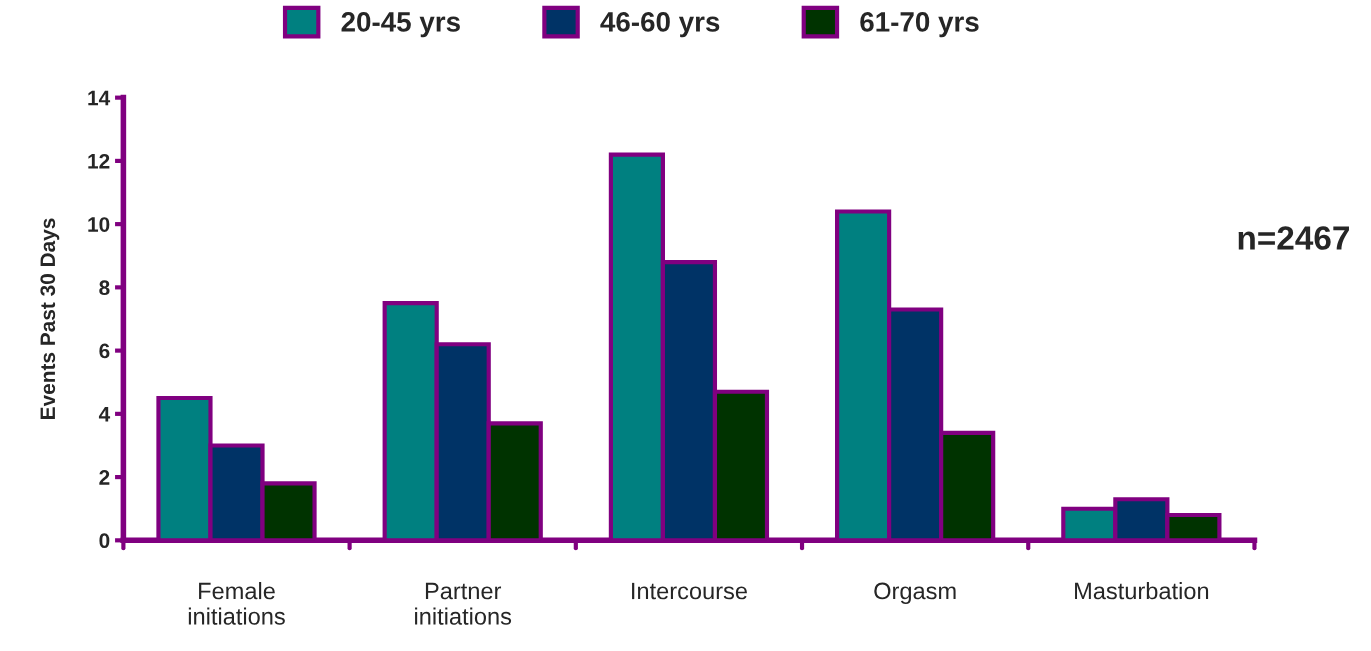 The image size is (1371, 651). Describe the element at coordinates (660, 25) in the screenshot. I see `legend-label: 46-60 yrs` at that location.